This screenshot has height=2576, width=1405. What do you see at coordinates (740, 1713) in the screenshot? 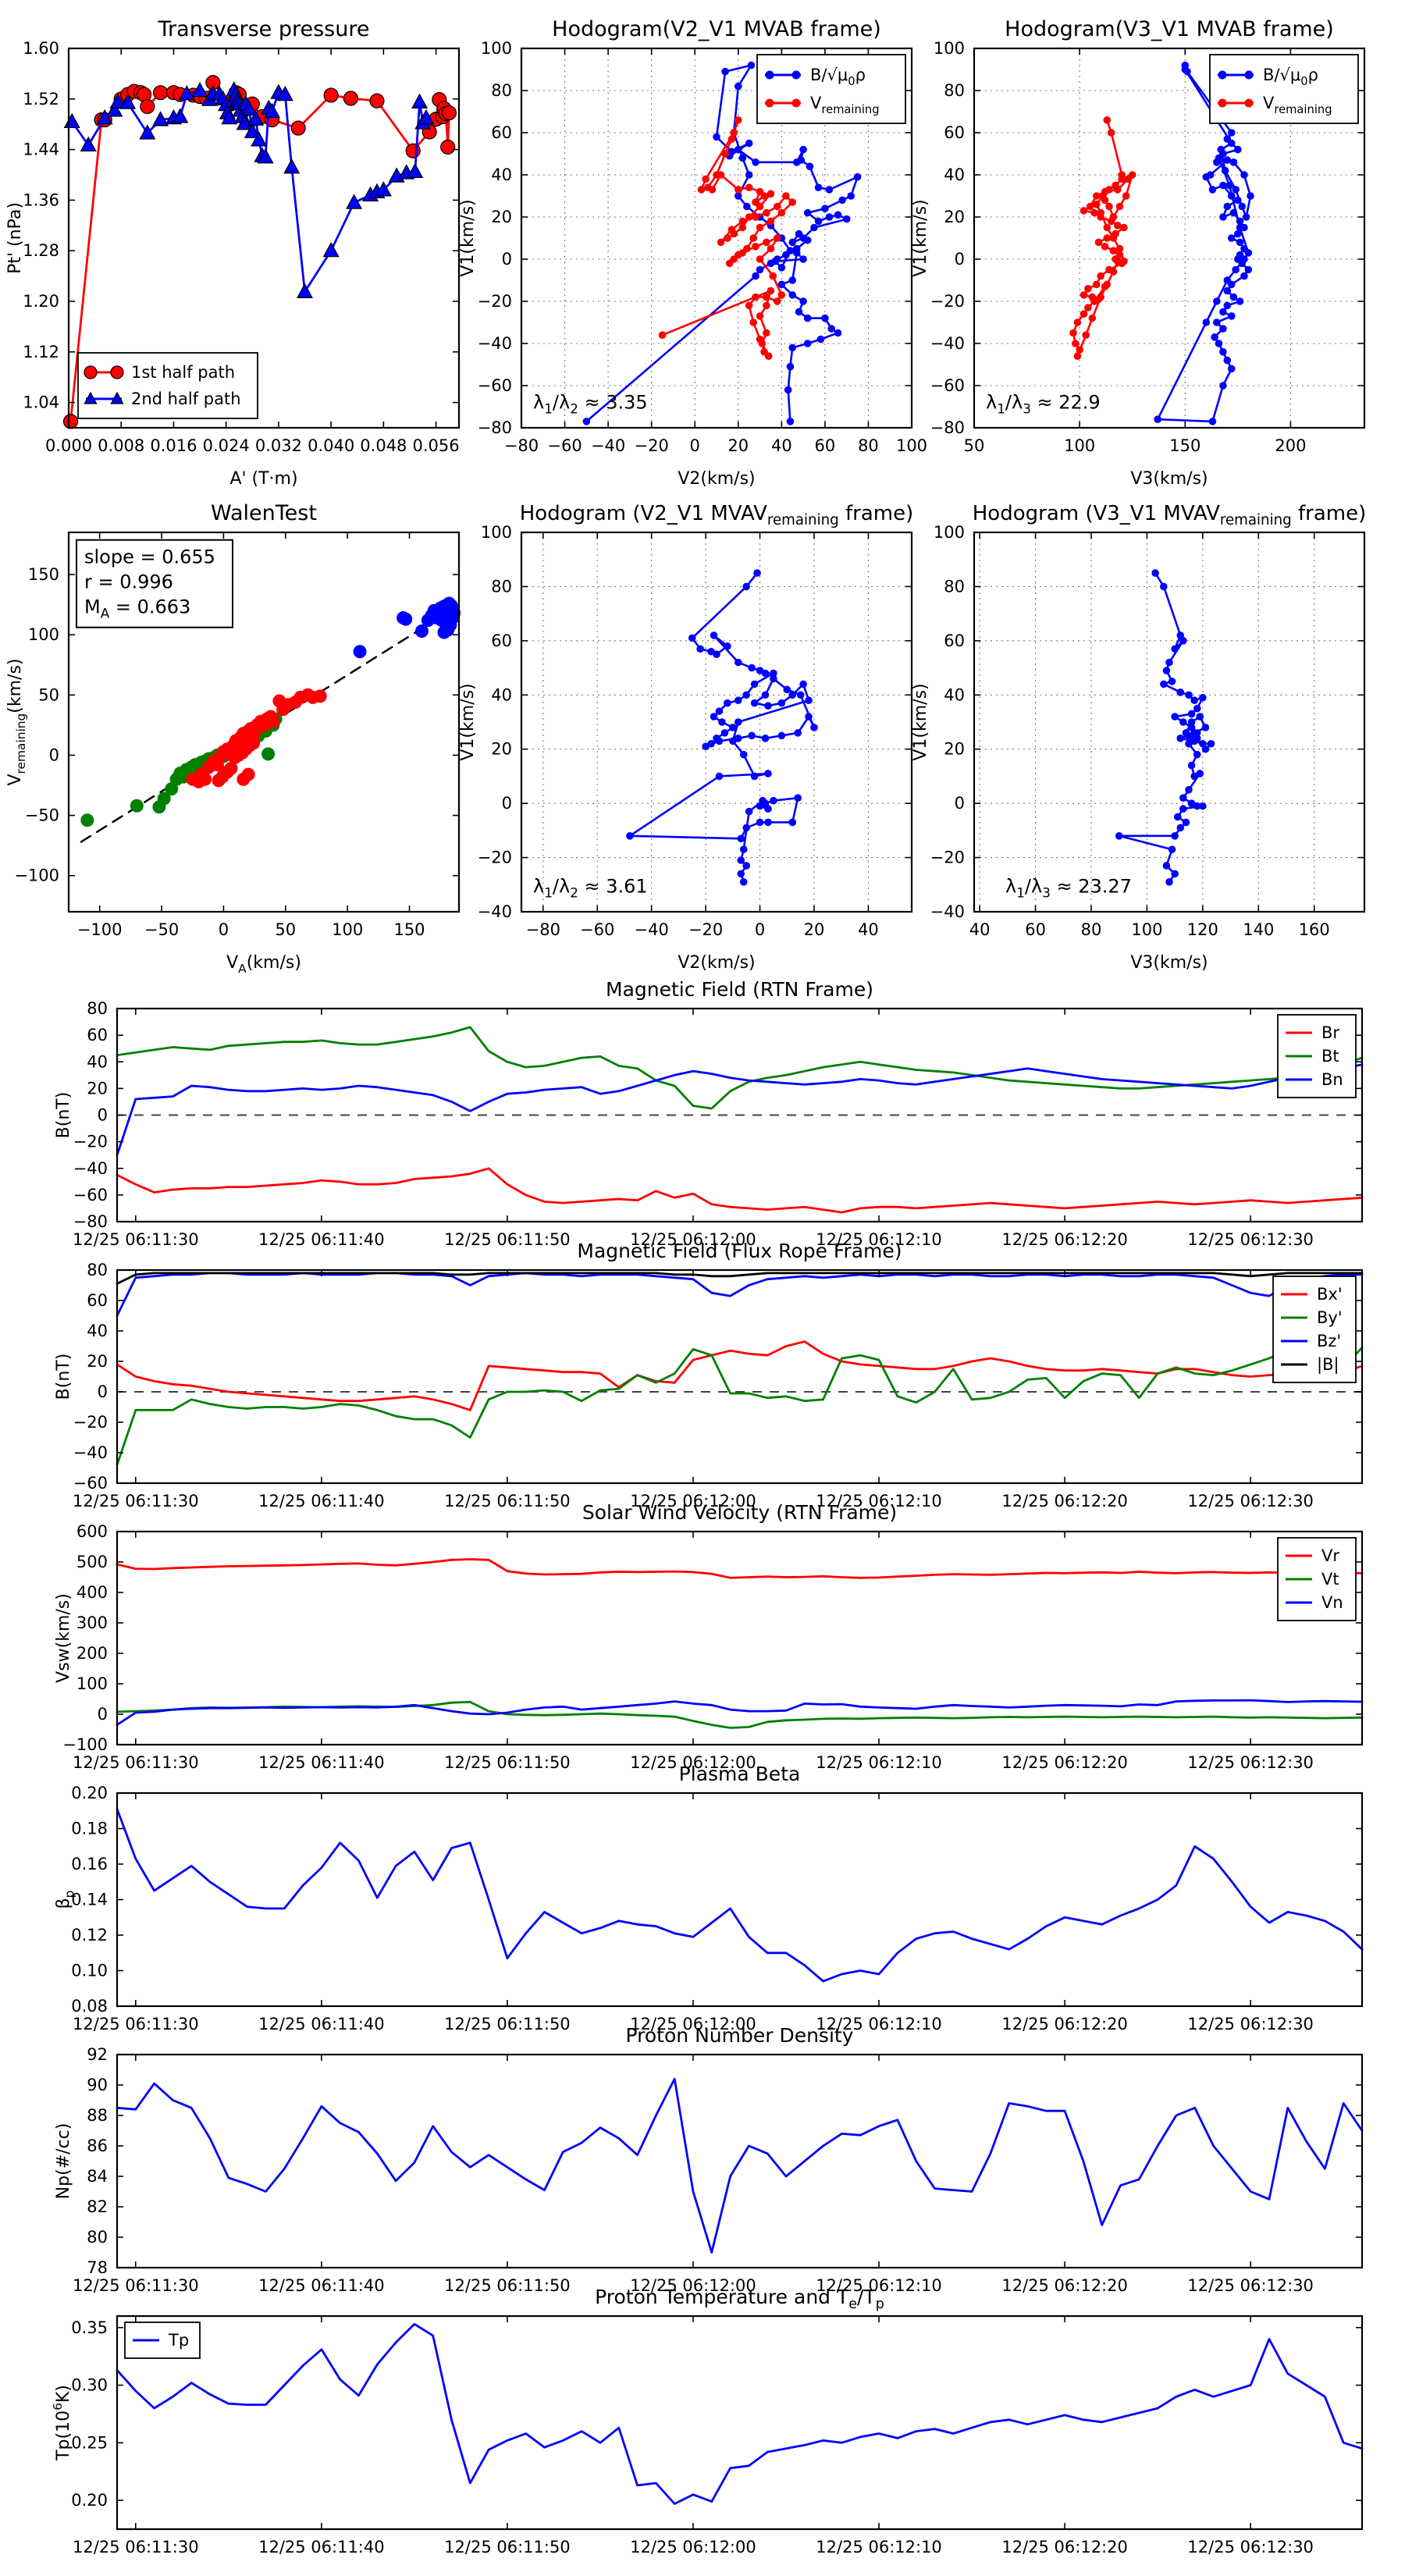
I see `series-Vn` at bounding box center [740, 1713].